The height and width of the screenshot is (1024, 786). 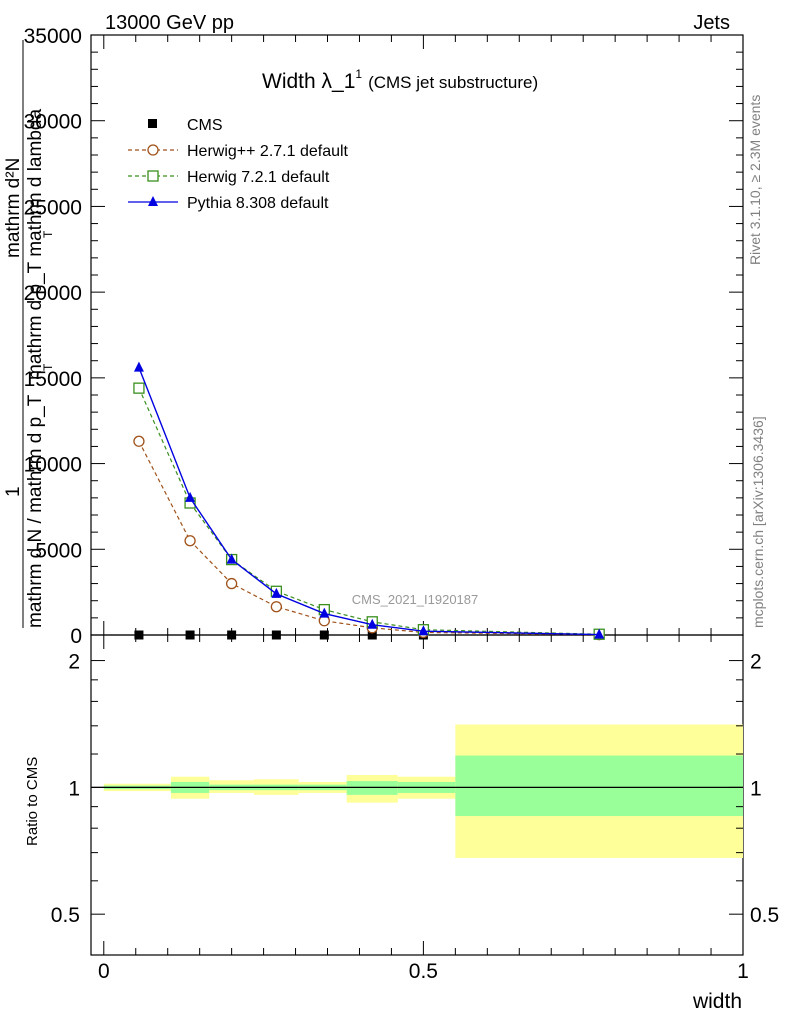 What do you see at coordinates (48, 234) in the screenshot?
I see `y-label-subscript-t2: T` at bounding box center [48, 234].